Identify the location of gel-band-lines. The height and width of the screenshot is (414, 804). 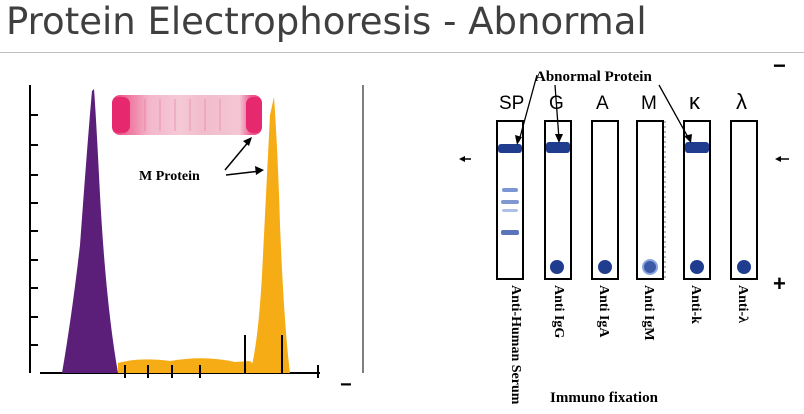
(182, 115).